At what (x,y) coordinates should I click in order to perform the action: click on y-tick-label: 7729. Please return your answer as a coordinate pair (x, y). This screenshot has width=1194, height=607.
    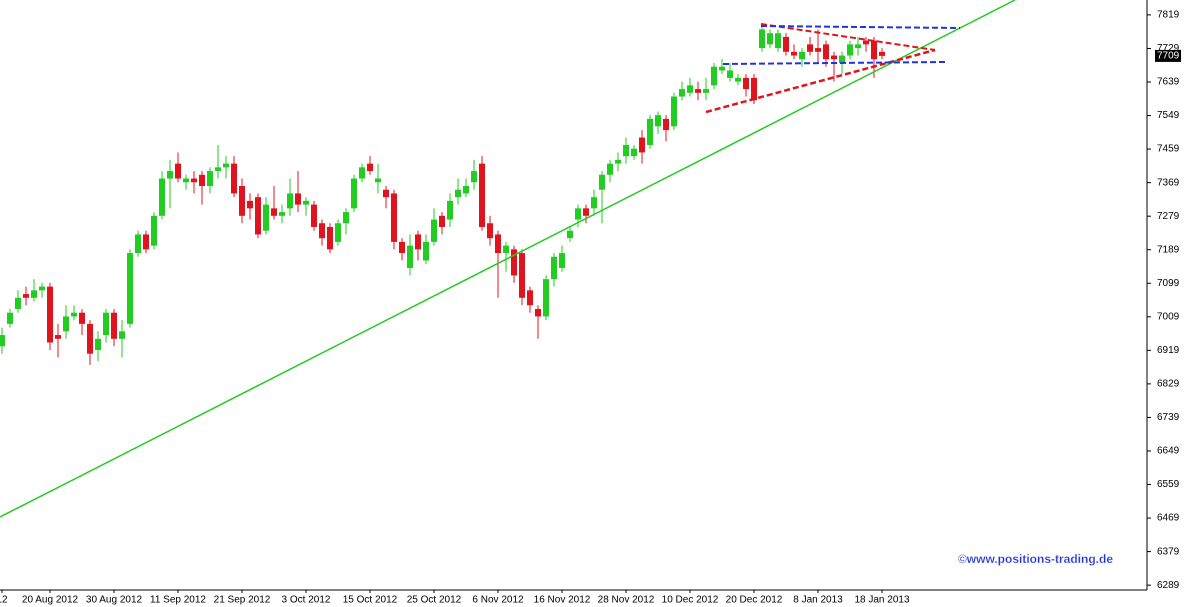
    Looking at the image, I should click on (1168, 48).